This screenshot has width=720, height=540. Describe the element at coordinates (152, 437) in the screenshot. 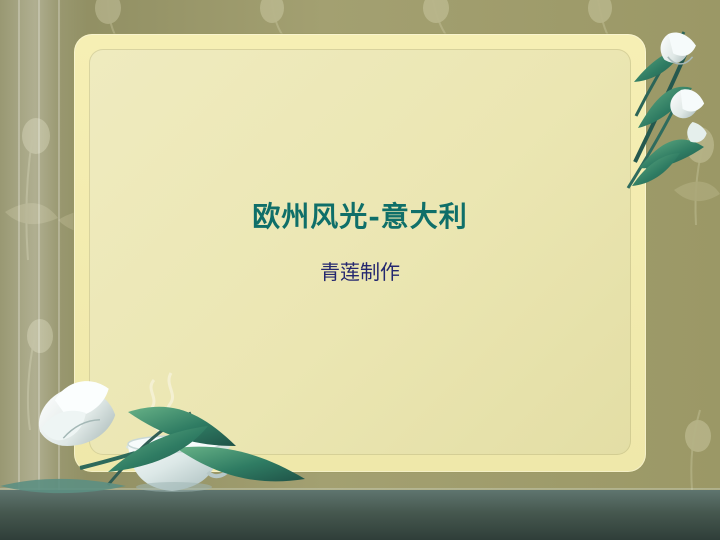

I see `left-flower-cluster` at that location.